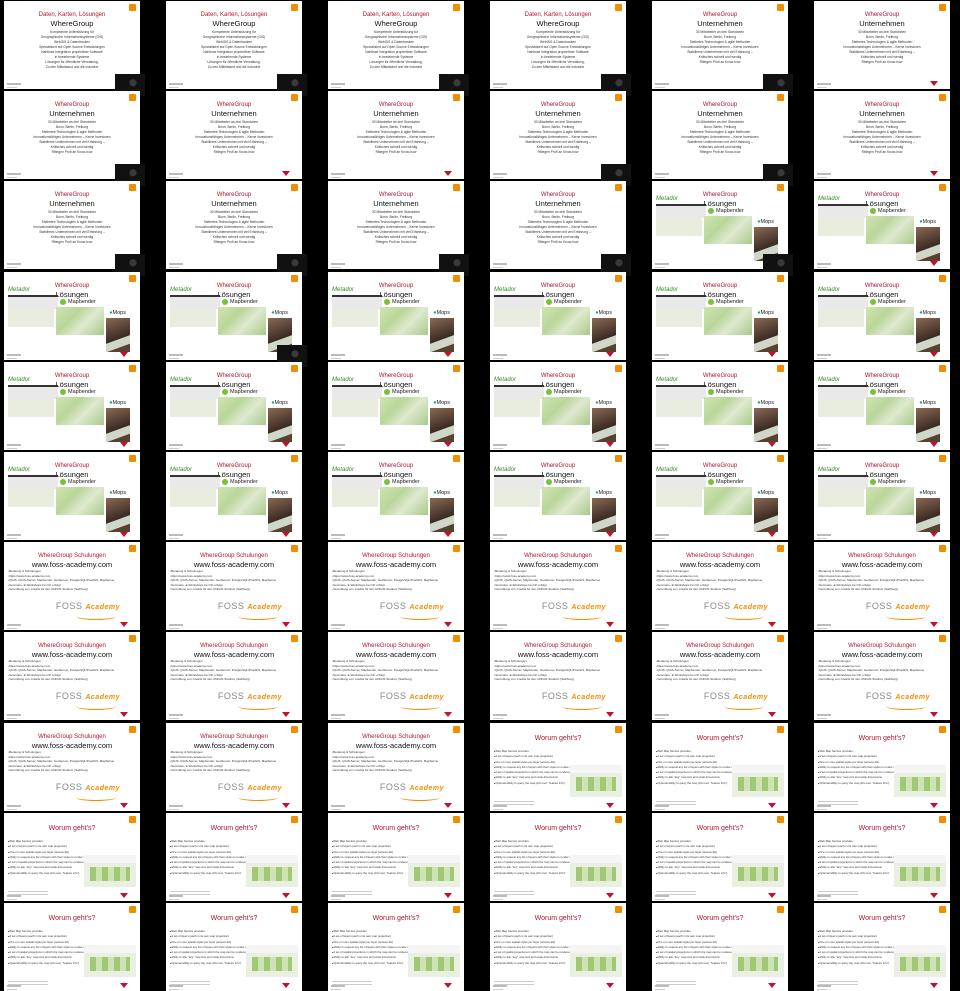 This screenshot has height=991, width=960. I want to click on slide-bullet: Web Map Service provides:, so click(535, 841).